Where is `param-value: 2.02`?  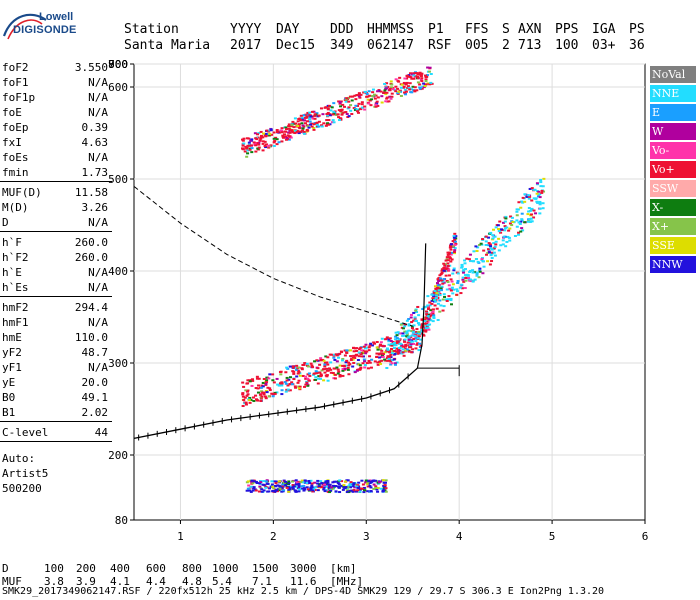
param-value: 2.02 is located at coordinates (95, 412).